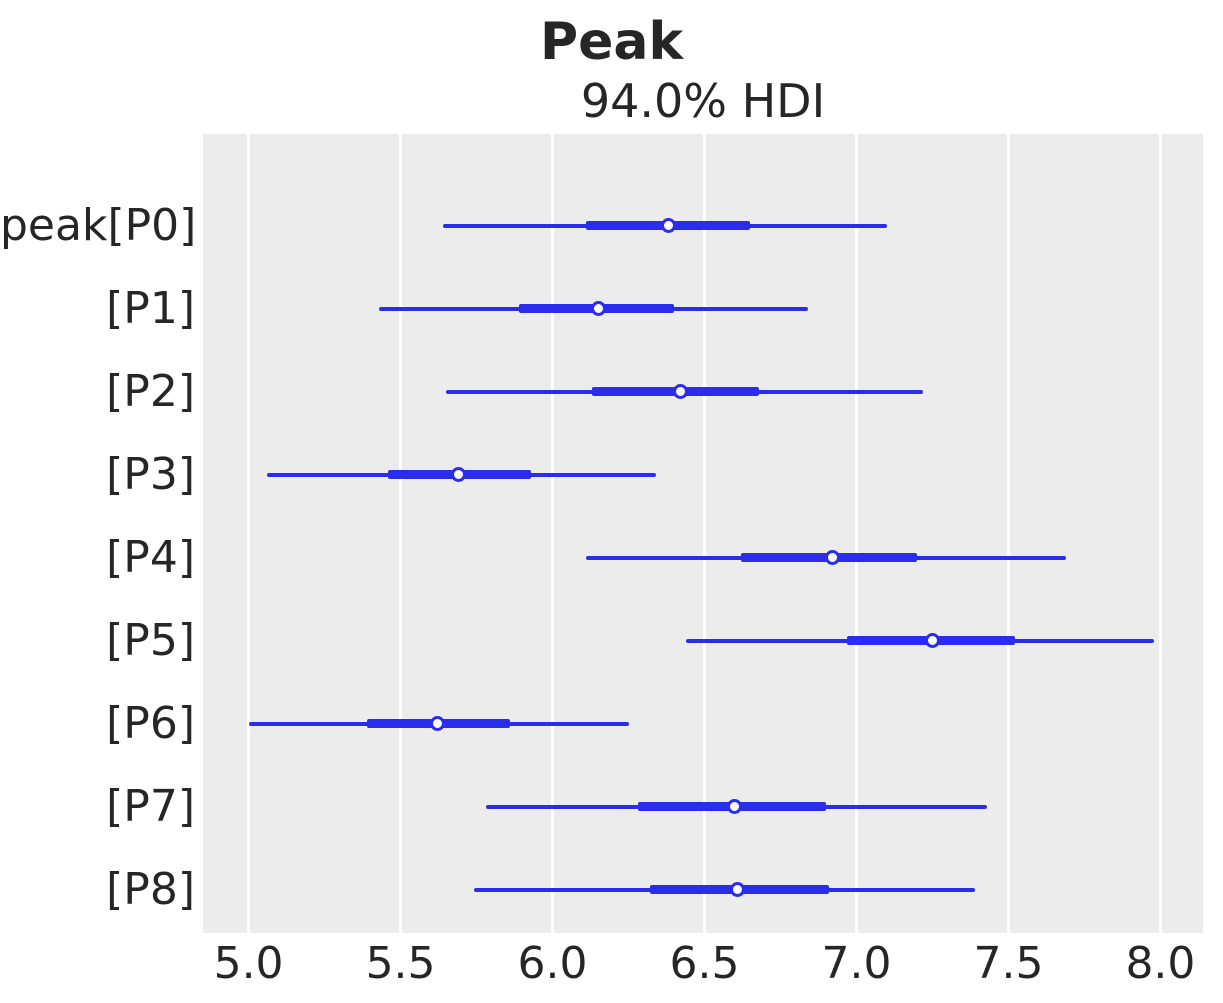  Describe the element at coordinates (248, 963) in the screenshot. I see `x-tick-label: 5.0` at that location.